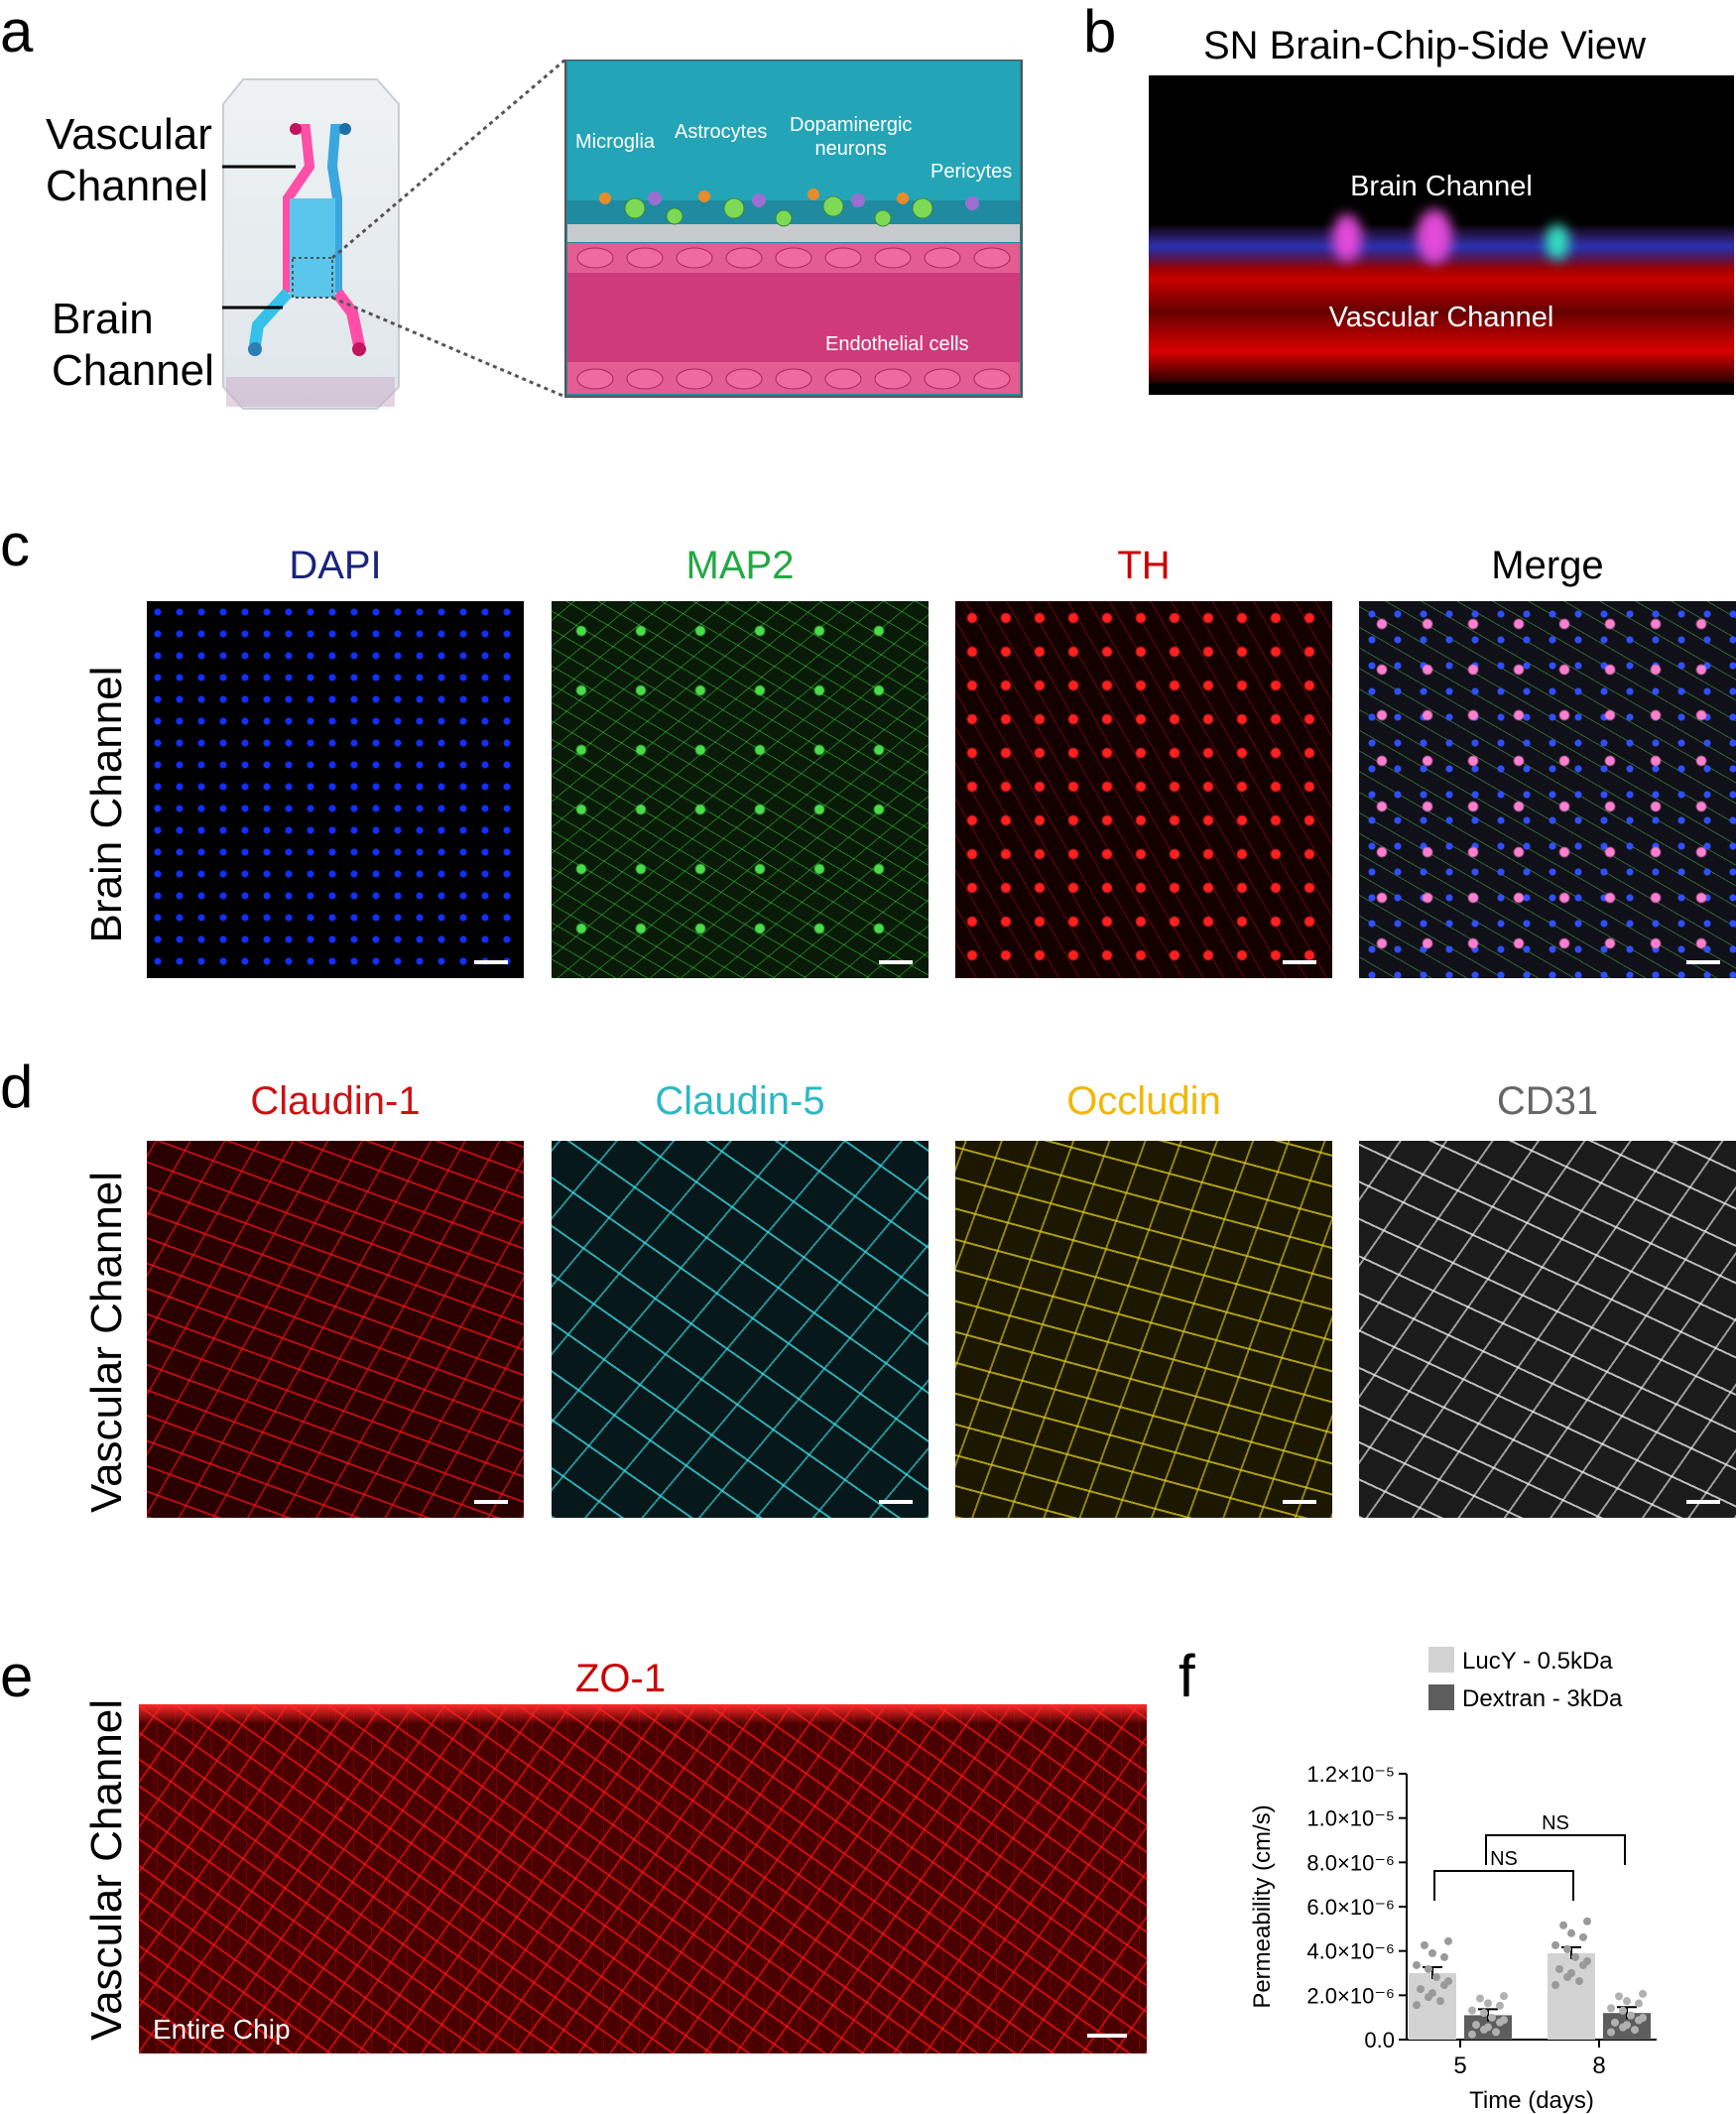  Describe the element at coordinates (1542, 1698) in the screenshot. I see `legend-label-1: Dextran - 3kDa` at that location.